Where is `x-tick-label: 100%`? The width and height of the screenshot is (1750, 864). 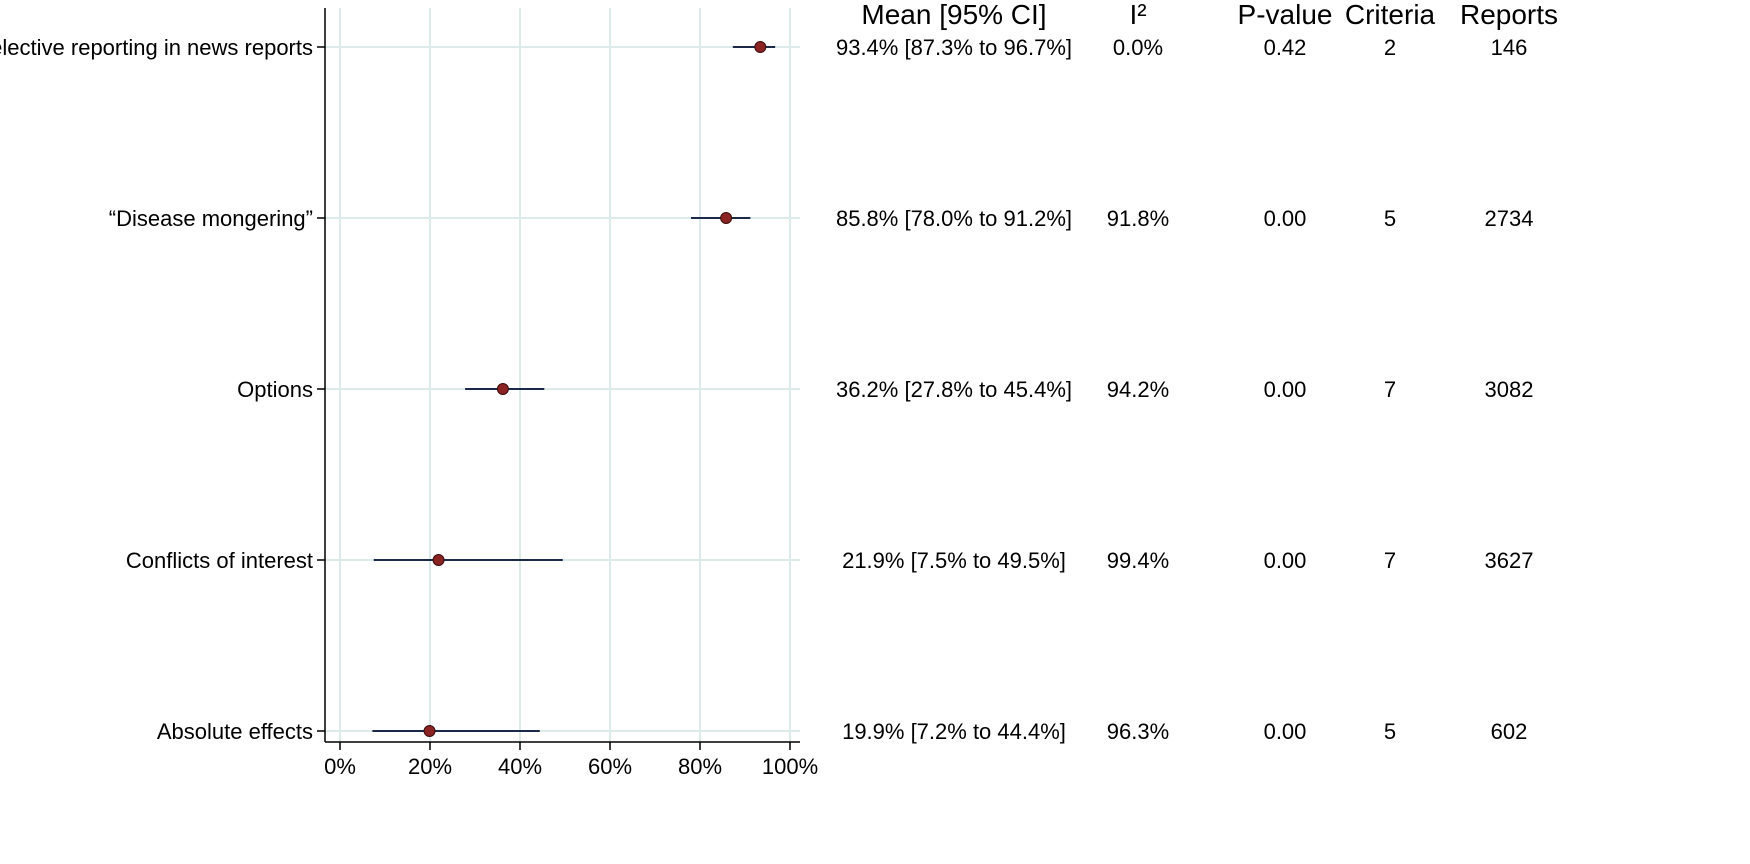
x-tick-label: 100% is located at coordinates (790, 766).